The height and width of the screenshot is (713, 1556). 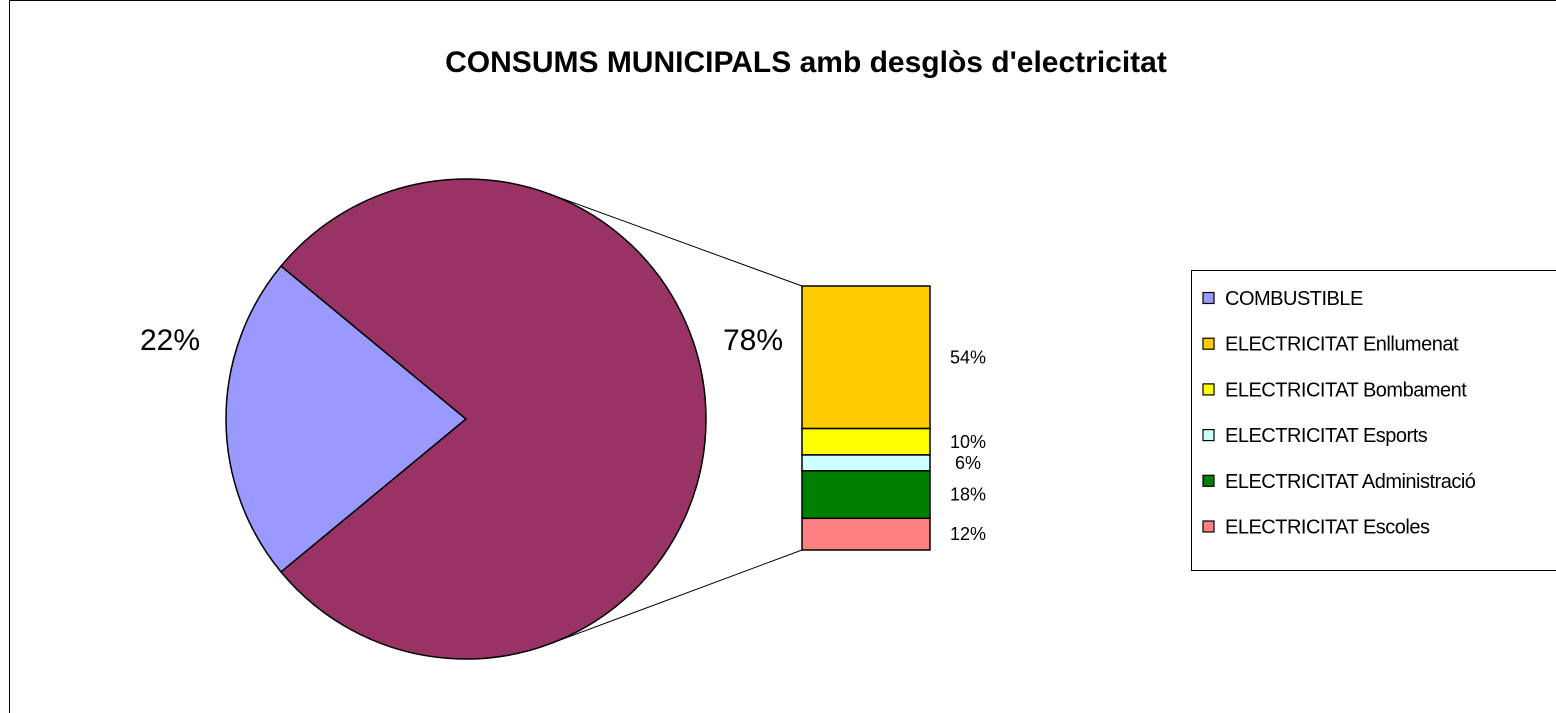 I want to click on legend-label-electricitat-escoles: ELECTRICITAT Escoles, so click(x=1327, y=528).